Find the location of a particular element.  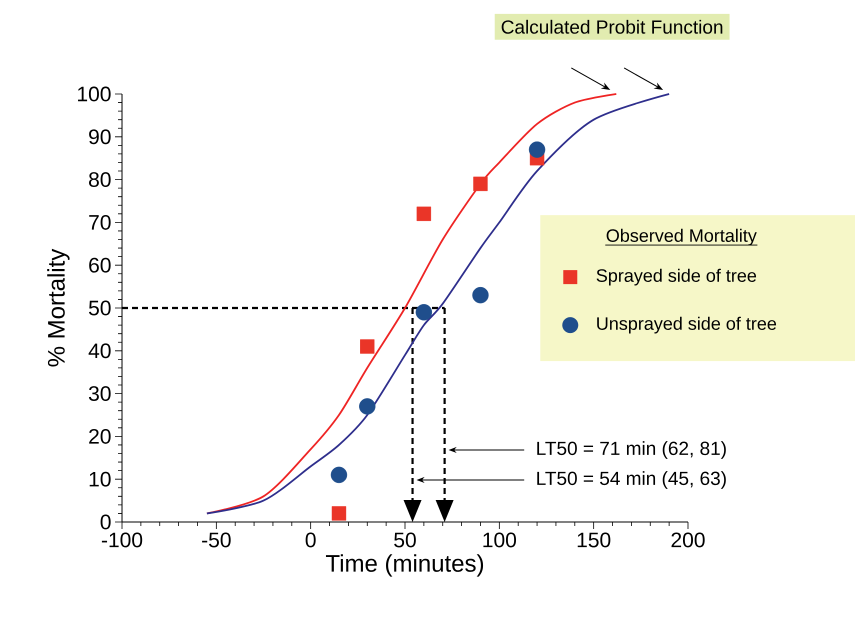

y-tick-label: 70 is located at coordinates (100, 222).